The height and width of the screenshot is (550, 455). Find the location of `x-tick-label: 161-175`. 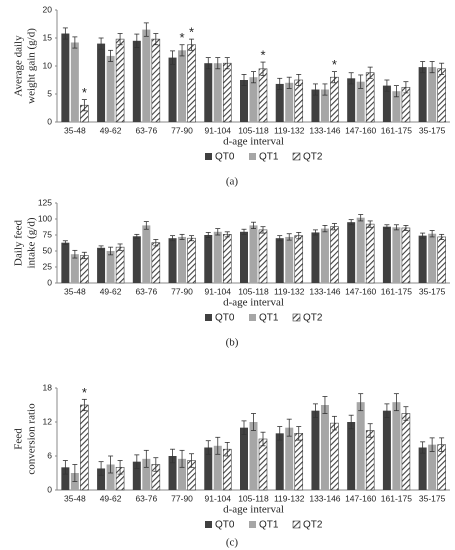

x-tick-label: 161-175 is located at coordinates (396, 498).